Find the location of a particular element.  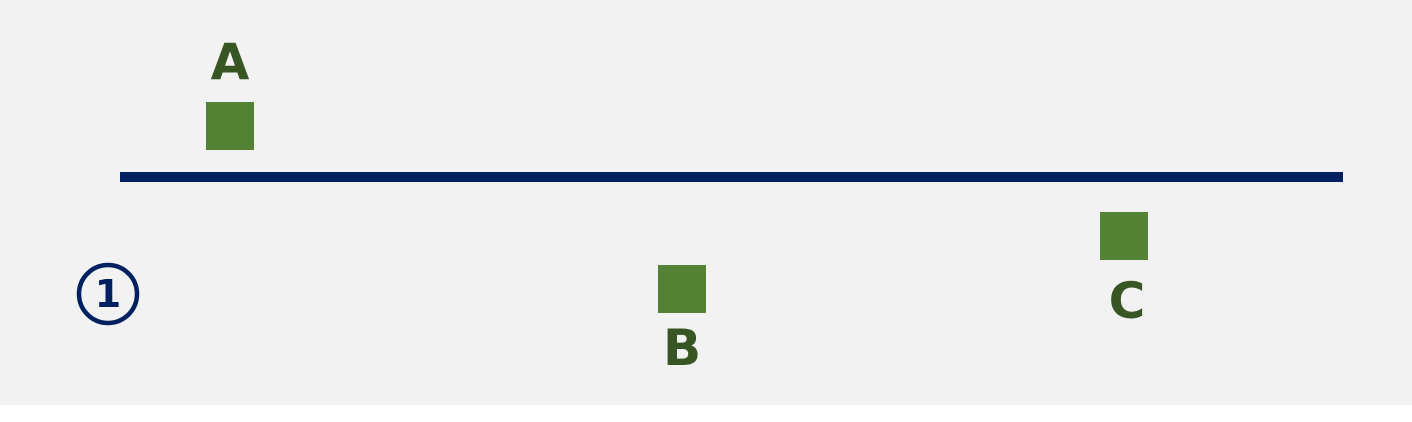

step-number: 1 is located at coordinates (108, 294).